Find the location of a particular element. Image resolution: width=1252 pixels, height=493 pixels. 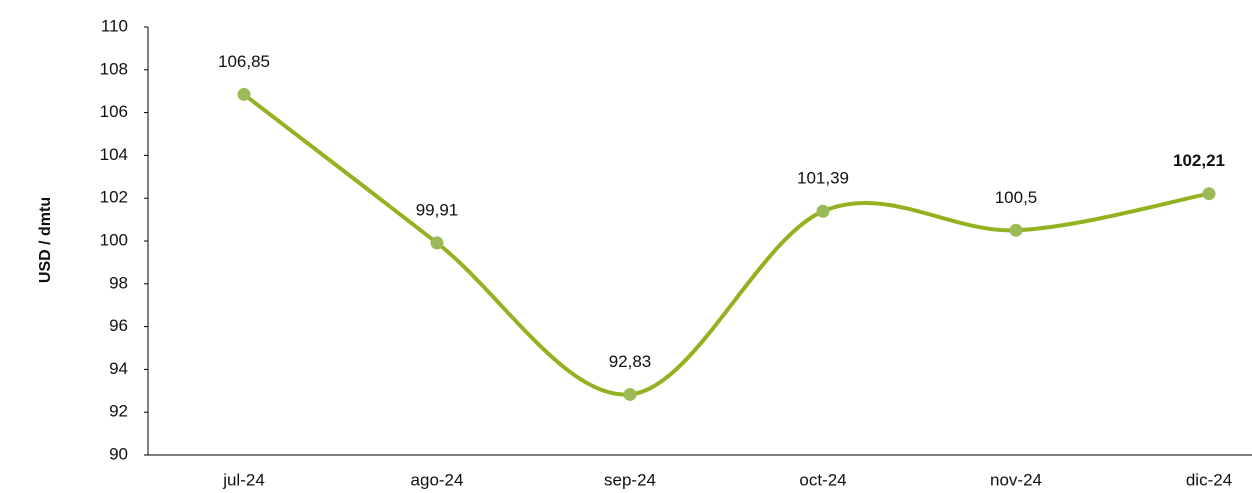

y-tick-label: 104 is located at coordinates (114, 154).